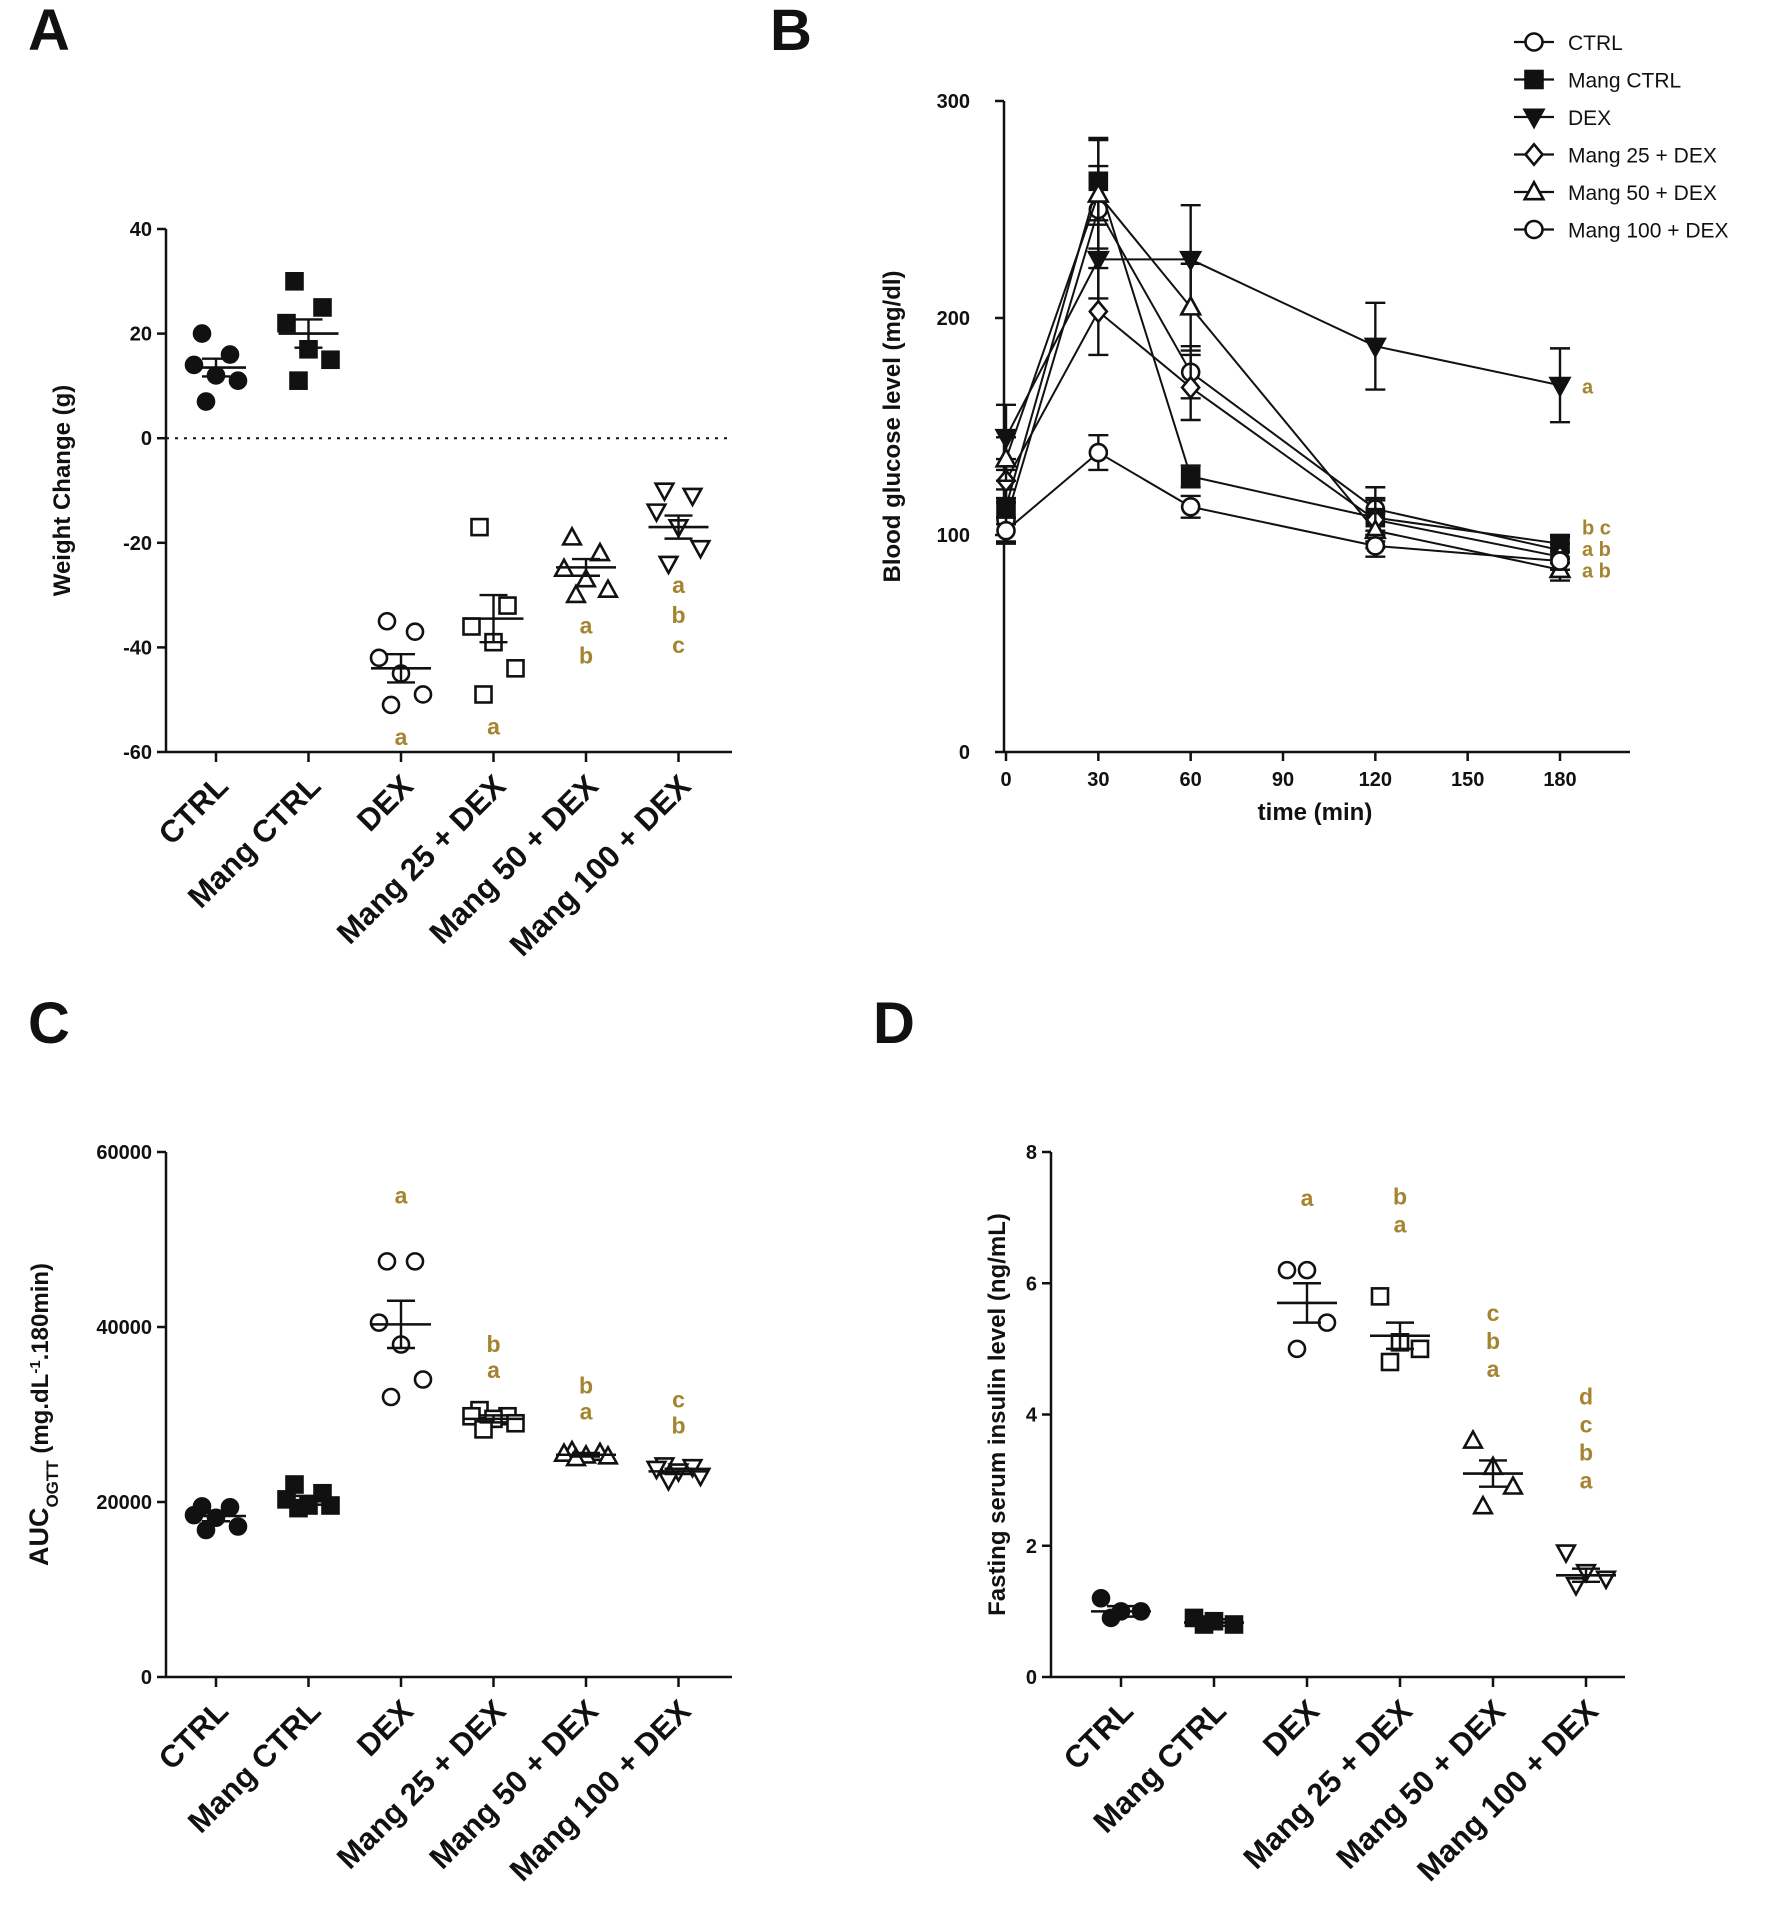  Describe the element at coordinates (1031, 1153) in the screenshot. I see `y-tick-label: 8` at that location.